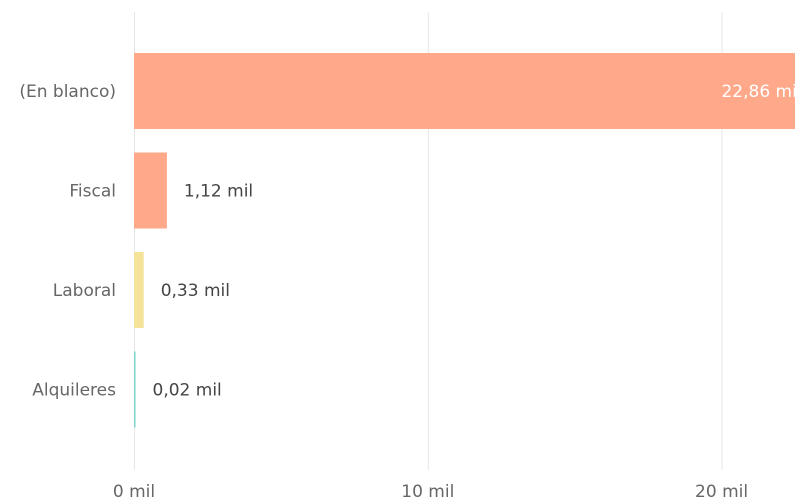 Image resolution: width=795 pixels, height=500 pixels. What do you see at coordinates (134, 491) in the screenshot?
I see `x-tick-label: 0 mil` at bounding box center [134, 491].